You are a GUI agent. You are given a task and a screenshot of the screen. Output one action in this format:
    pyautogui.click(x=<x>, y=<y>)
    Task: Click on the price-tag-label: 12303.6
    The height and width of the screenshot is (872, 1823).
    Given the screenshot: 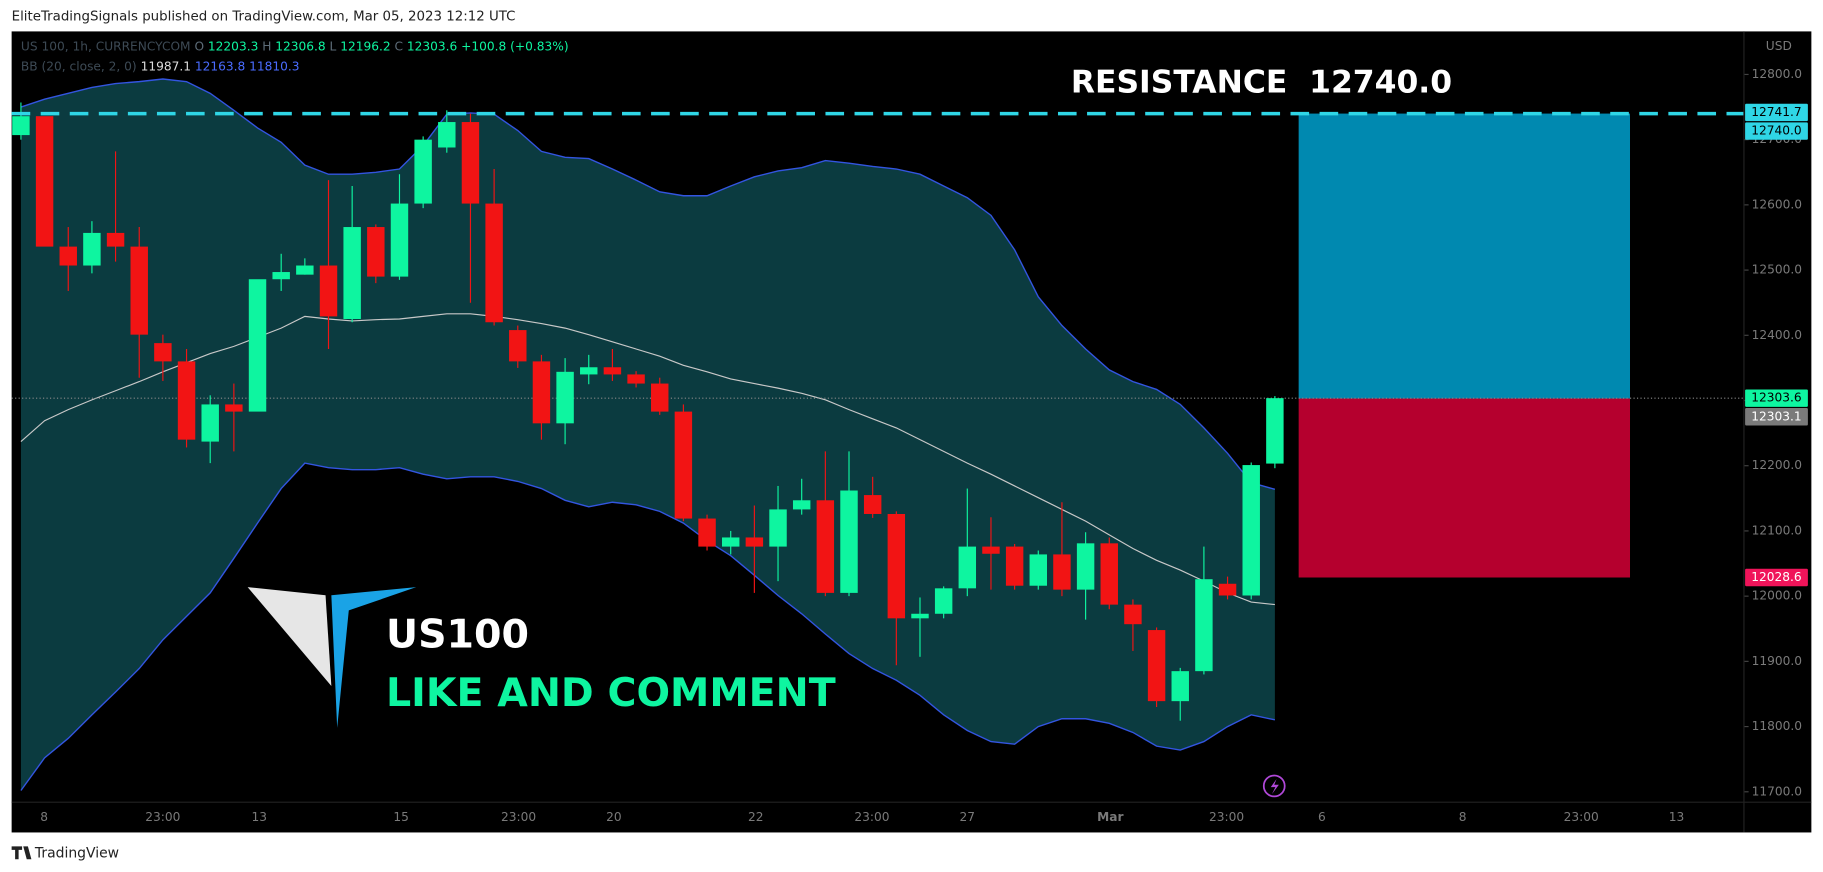 What is the action you would take?
    pyautogui.click(x=1776, y=398)
    